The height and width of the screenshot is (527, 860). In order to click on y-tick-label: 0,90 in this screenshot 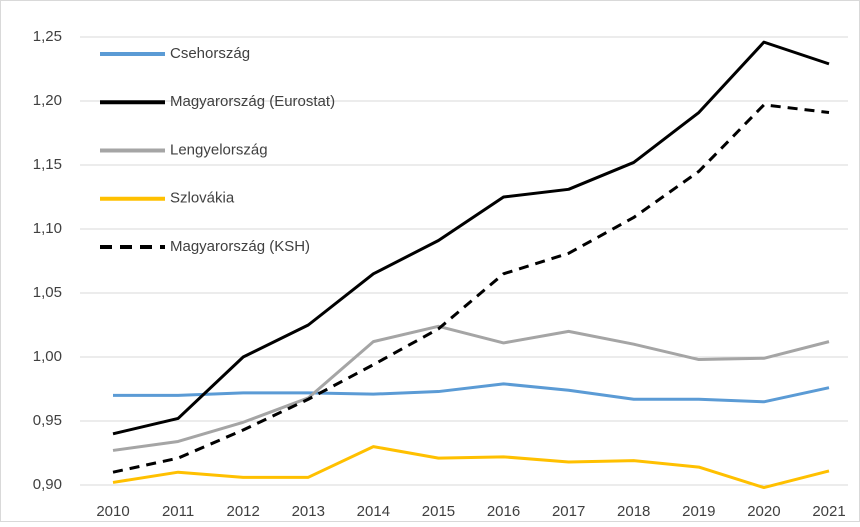, I will do `click(47, 484)`.